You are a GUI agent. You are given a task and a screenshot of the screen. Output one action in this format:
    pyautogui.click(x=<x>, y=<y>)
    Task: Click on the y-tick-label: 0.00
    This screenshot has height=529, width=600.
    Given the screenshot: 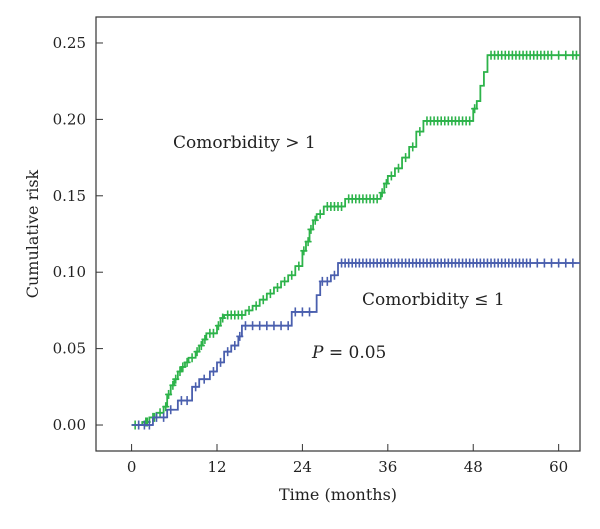 What is the action you would take?
    pyautogui.click(x=69, y=425)
    